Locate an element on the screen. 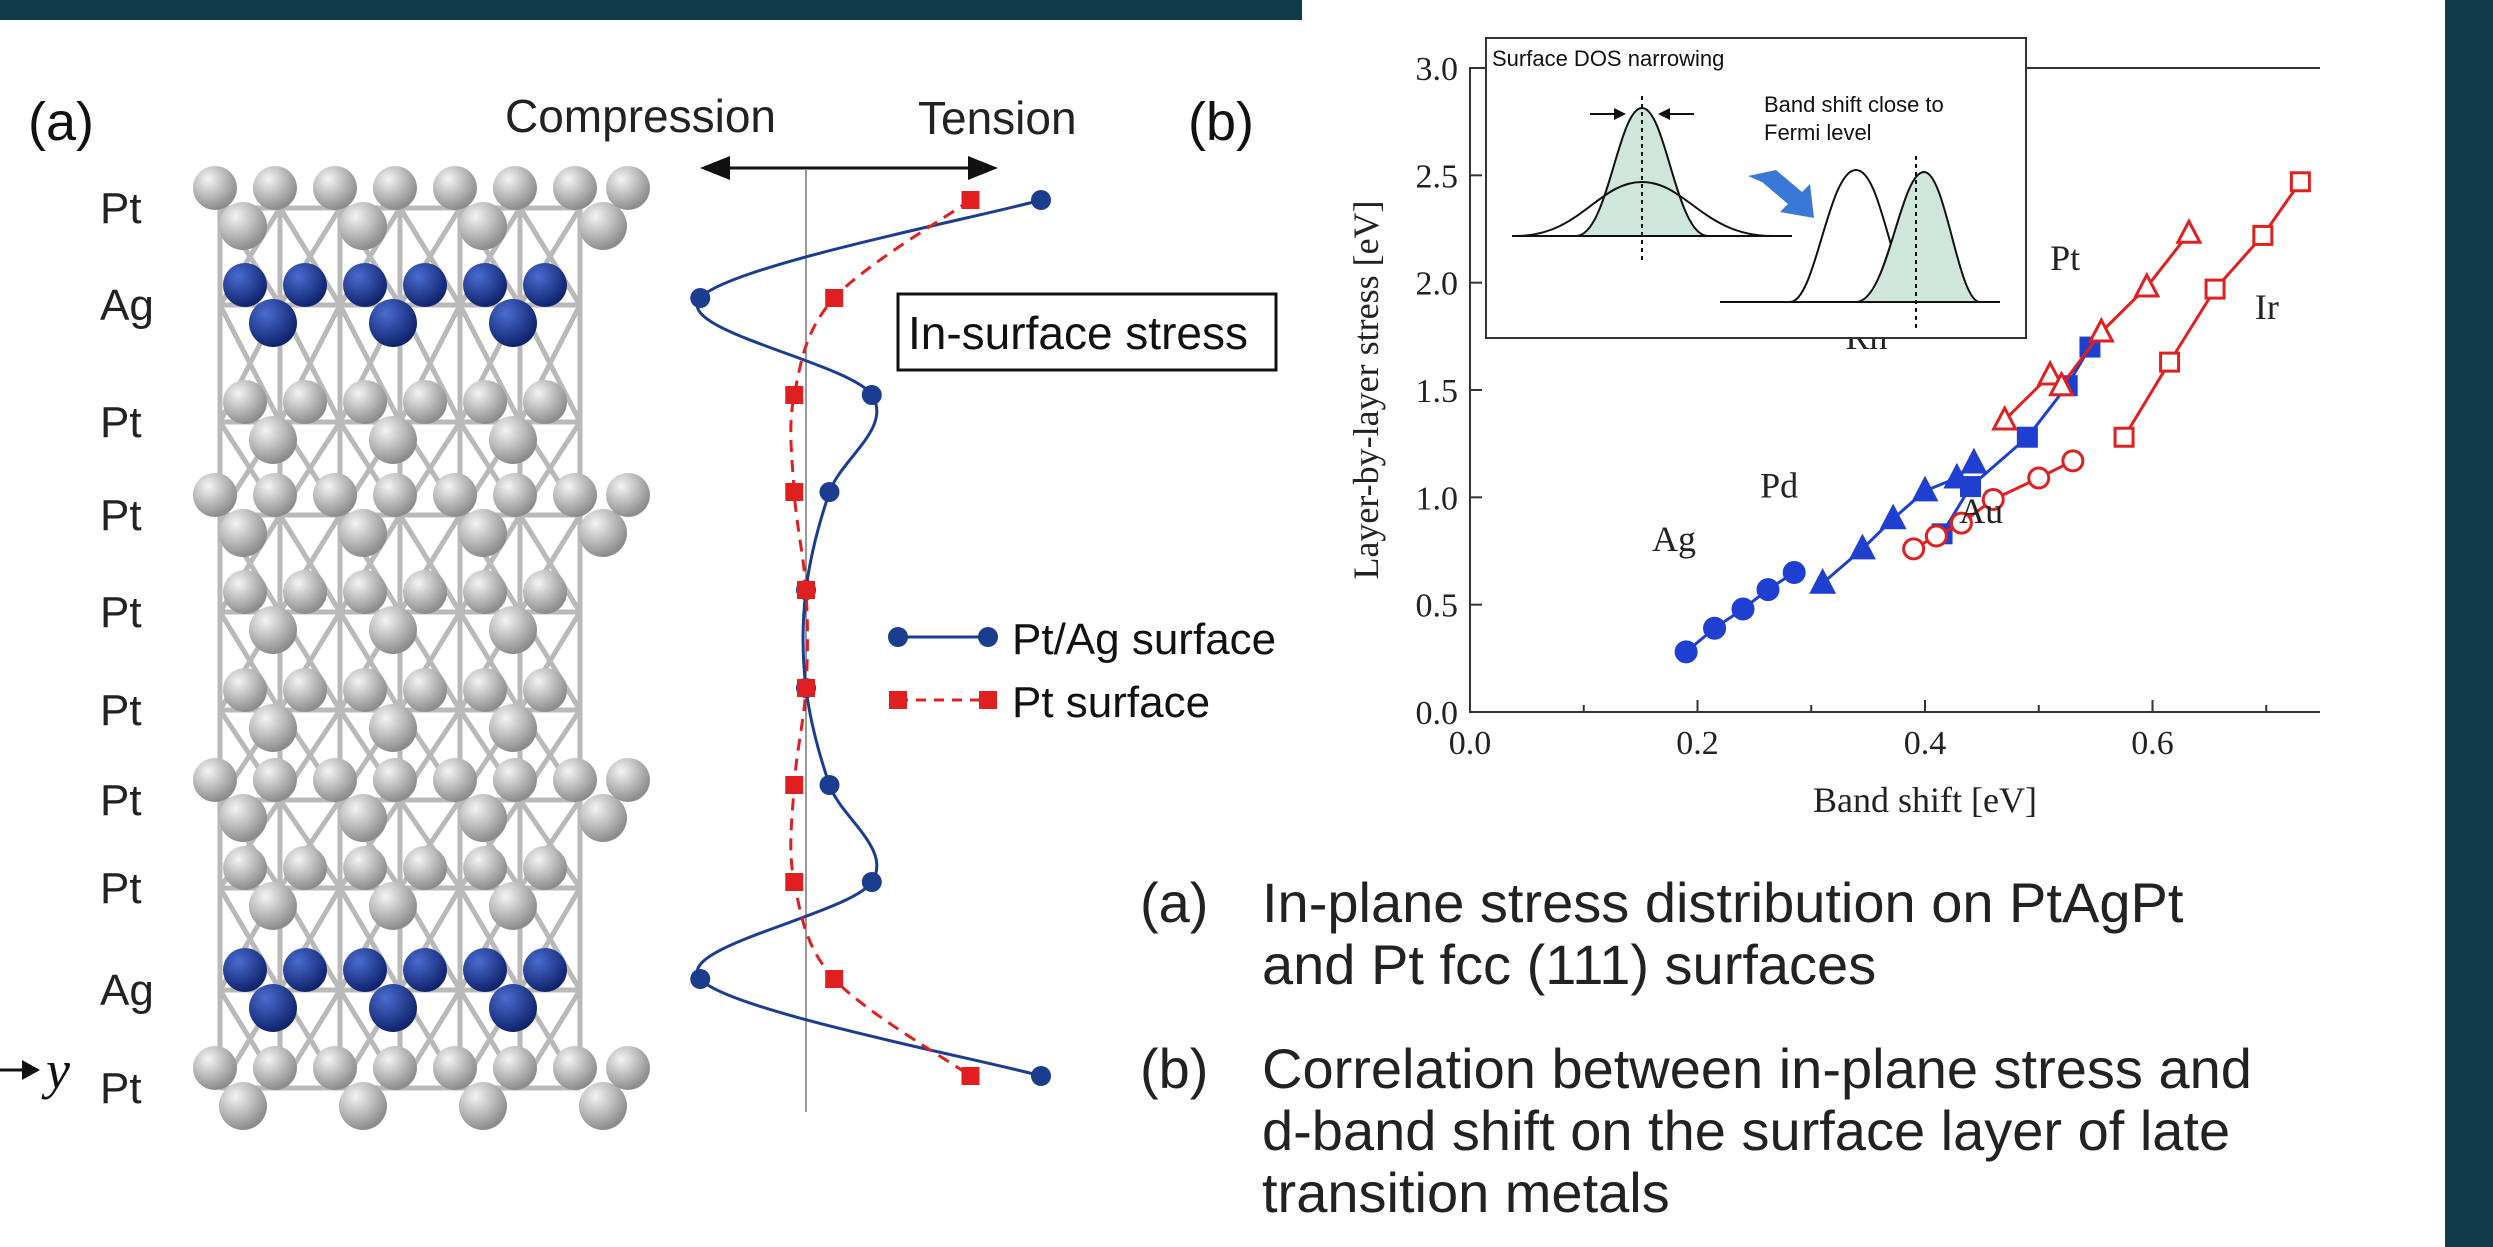 This screenshot has height=1247, width=2493. shift-arrow is located at coordinates (1781, 194).